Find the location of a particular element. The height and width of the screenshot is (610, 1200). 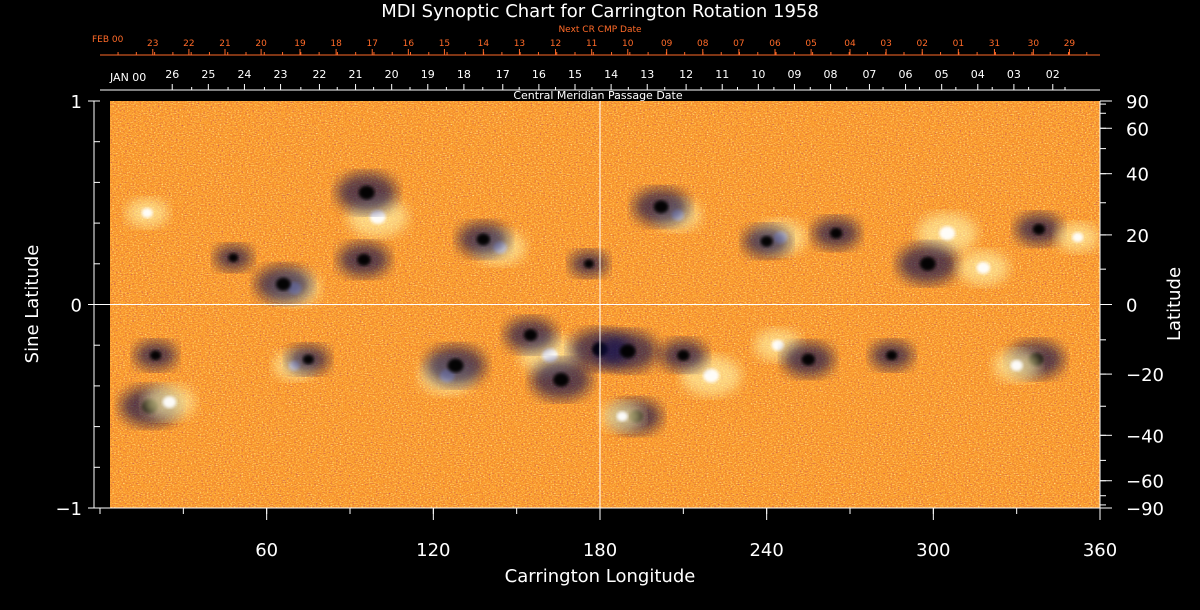

next-cr-date-label: 07 is located at coordinates (738, 44).